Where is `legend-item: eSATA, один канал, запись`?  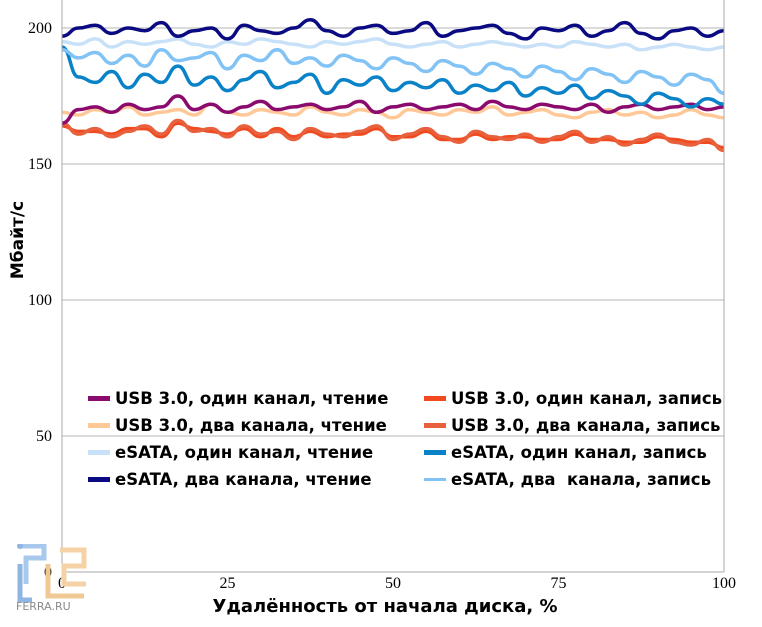
legend-item: eSATA, один канал, запись is located at coordinates (565, 452).